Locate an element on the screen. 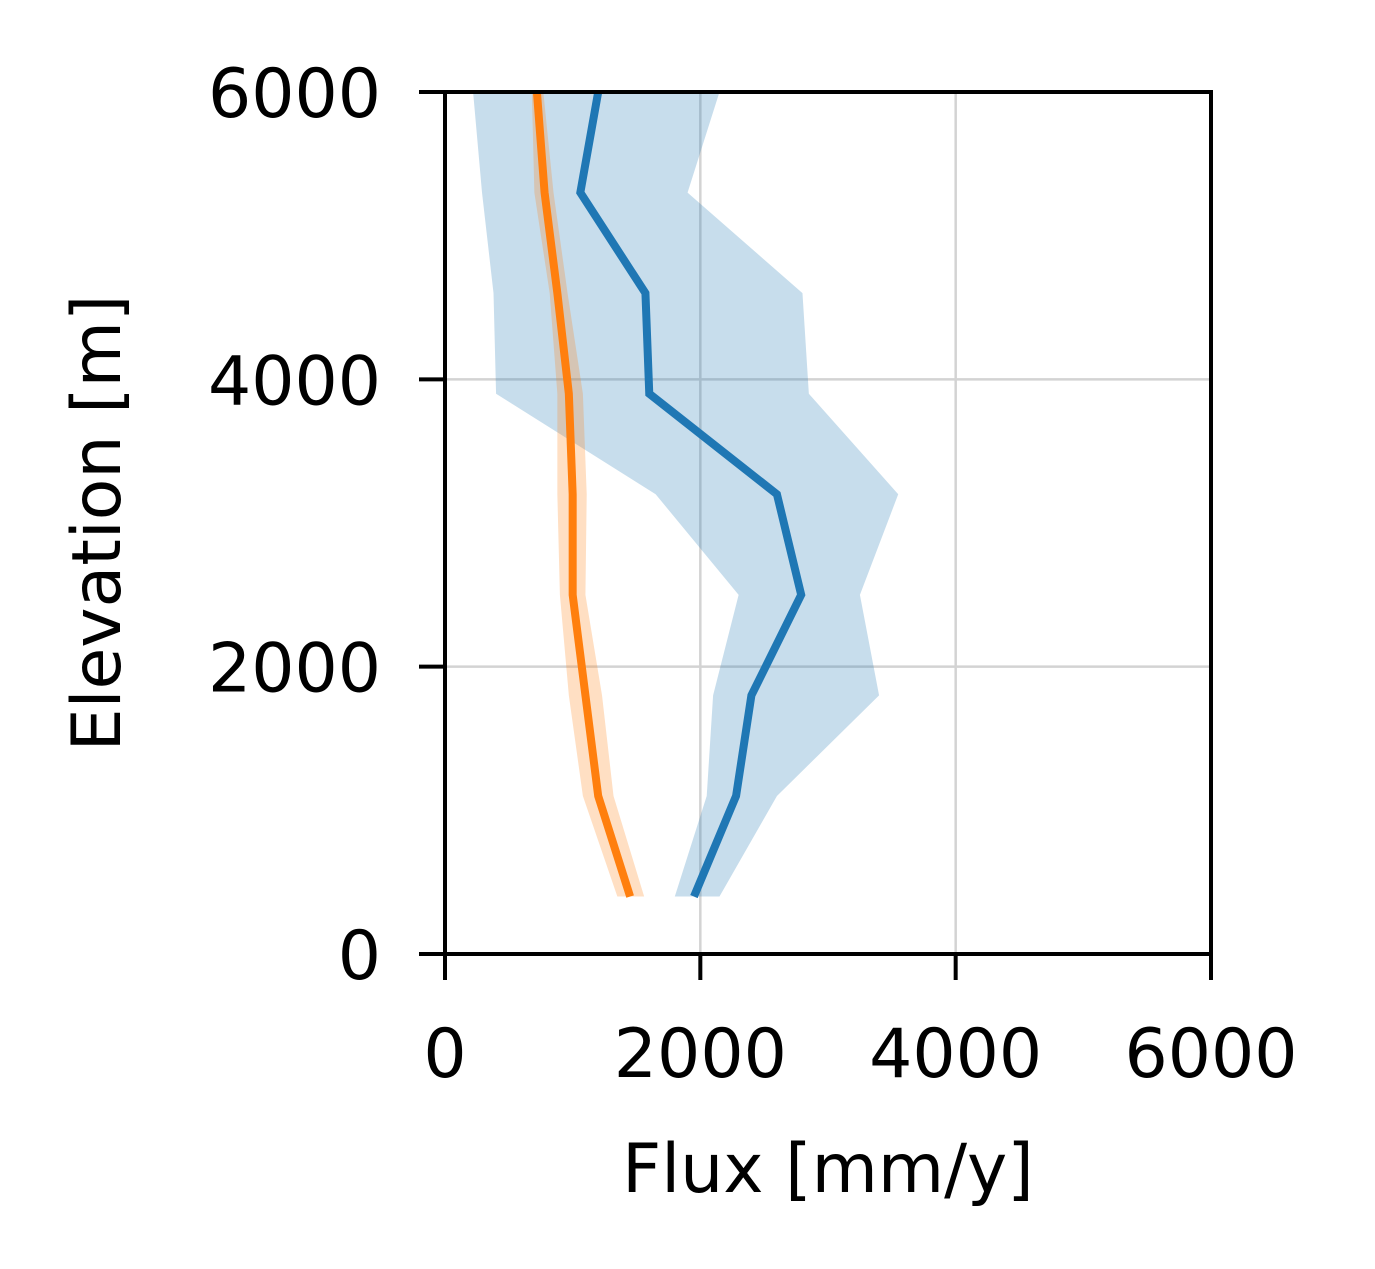 This screenshot has height=1269, width=1375. y-tick-label: 4000 is located at coordinates (294, 381).